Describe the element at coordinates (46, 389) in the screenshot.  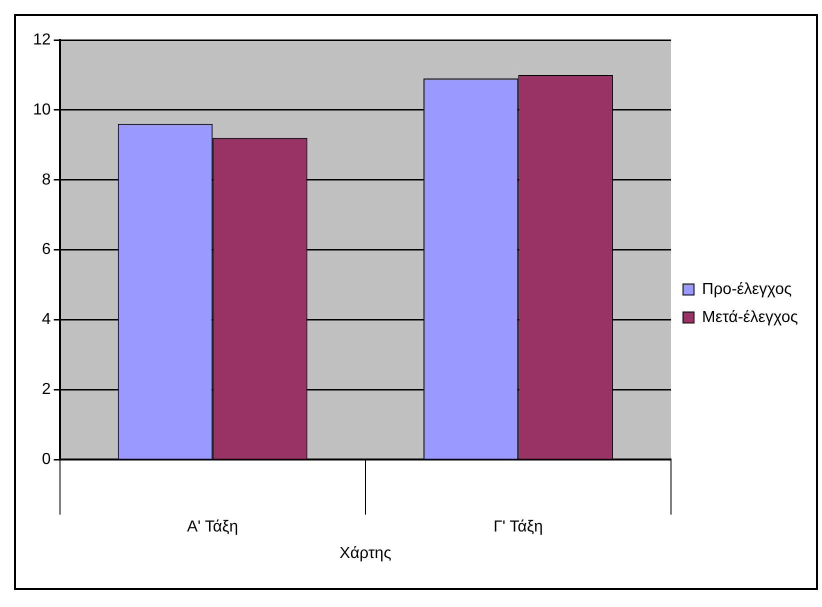
I see `y-tick-label: 2` at that location.